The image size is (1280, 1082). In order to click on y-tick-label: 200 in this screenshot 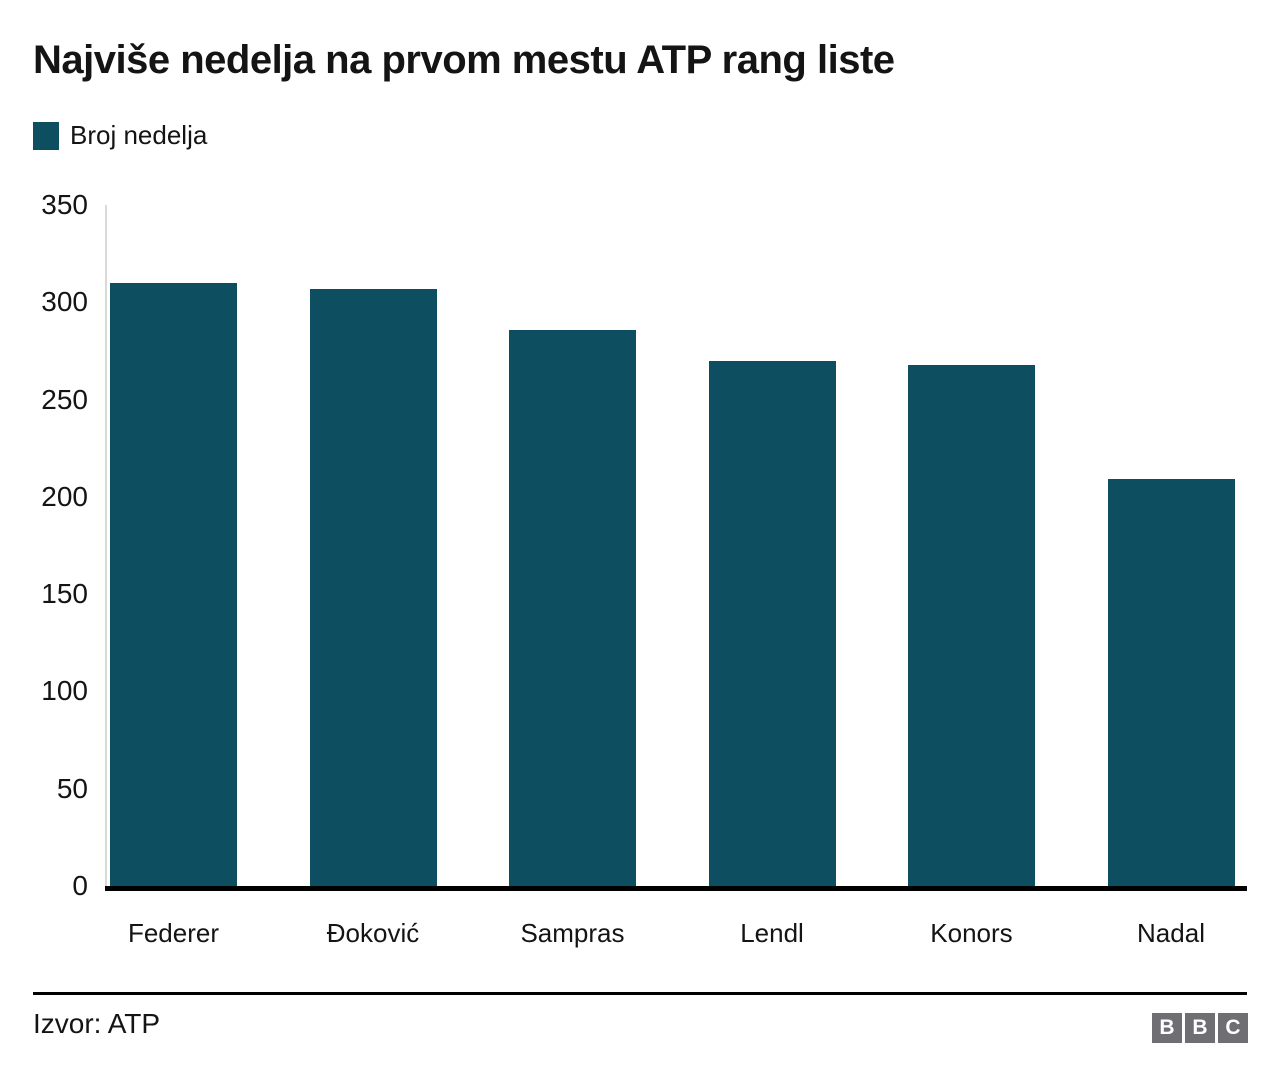, I will do `click(64, 496)`.